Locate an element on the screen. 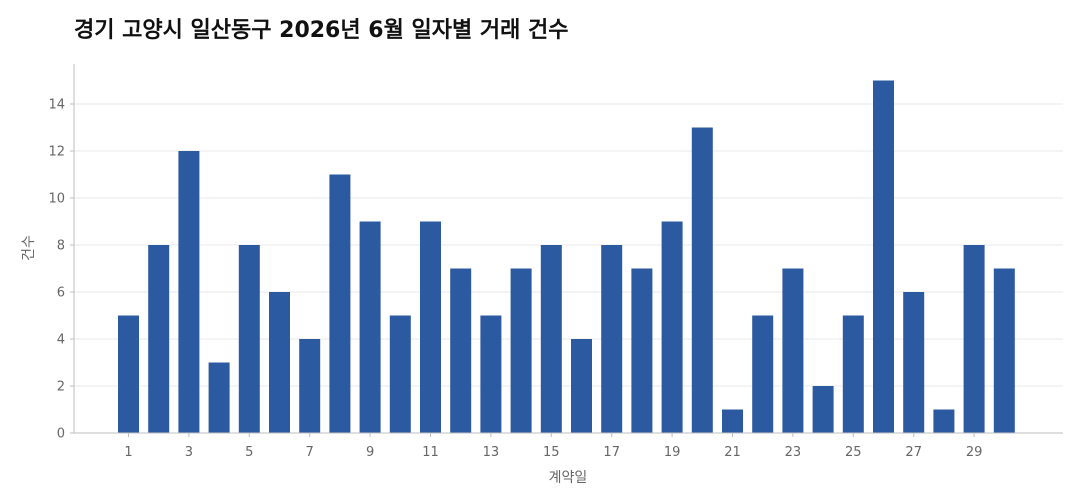 This screenshot has width=1080, height=504. x-tick-label: 25 is located at coordinates (853, 452).